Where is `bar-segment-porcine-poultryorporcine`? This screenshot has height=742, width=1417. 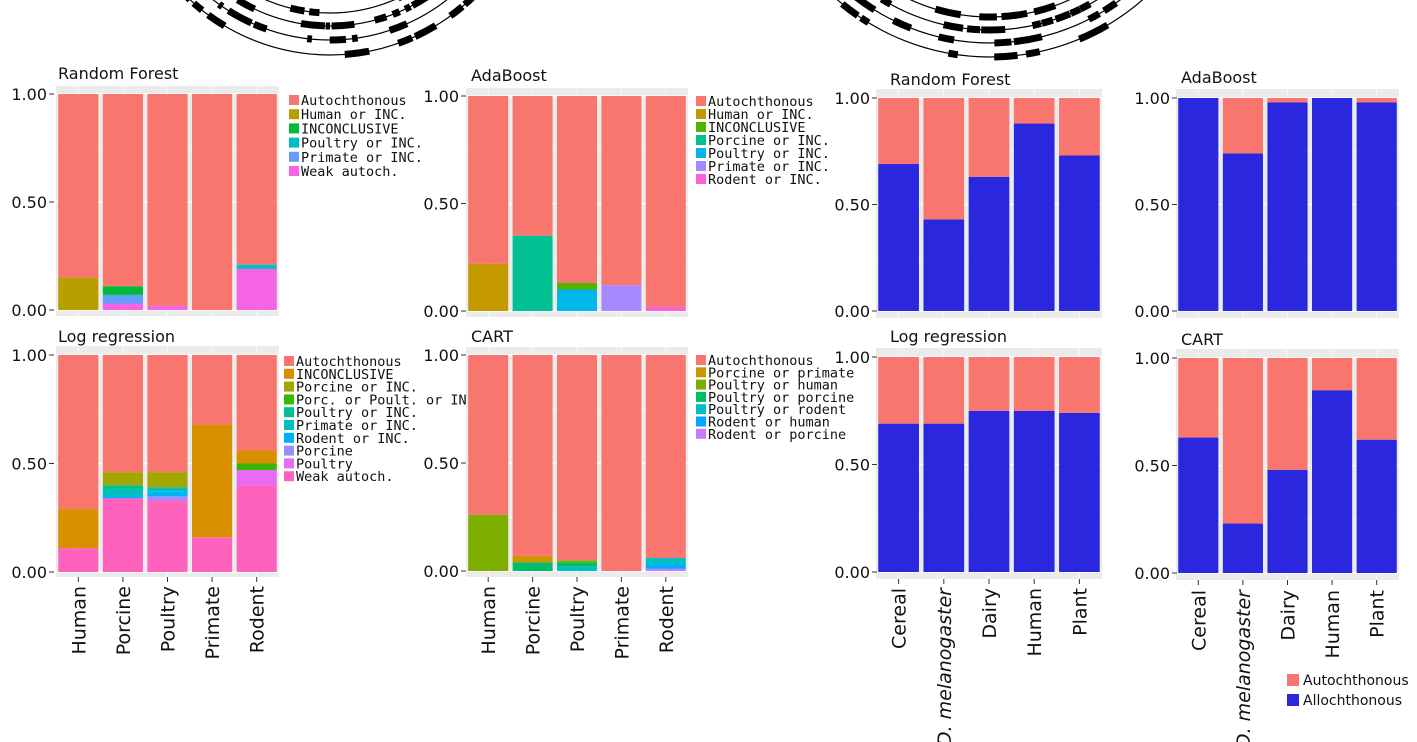 bar-segment-porcine-poultryorporcine is located at coordinates (532, 566).